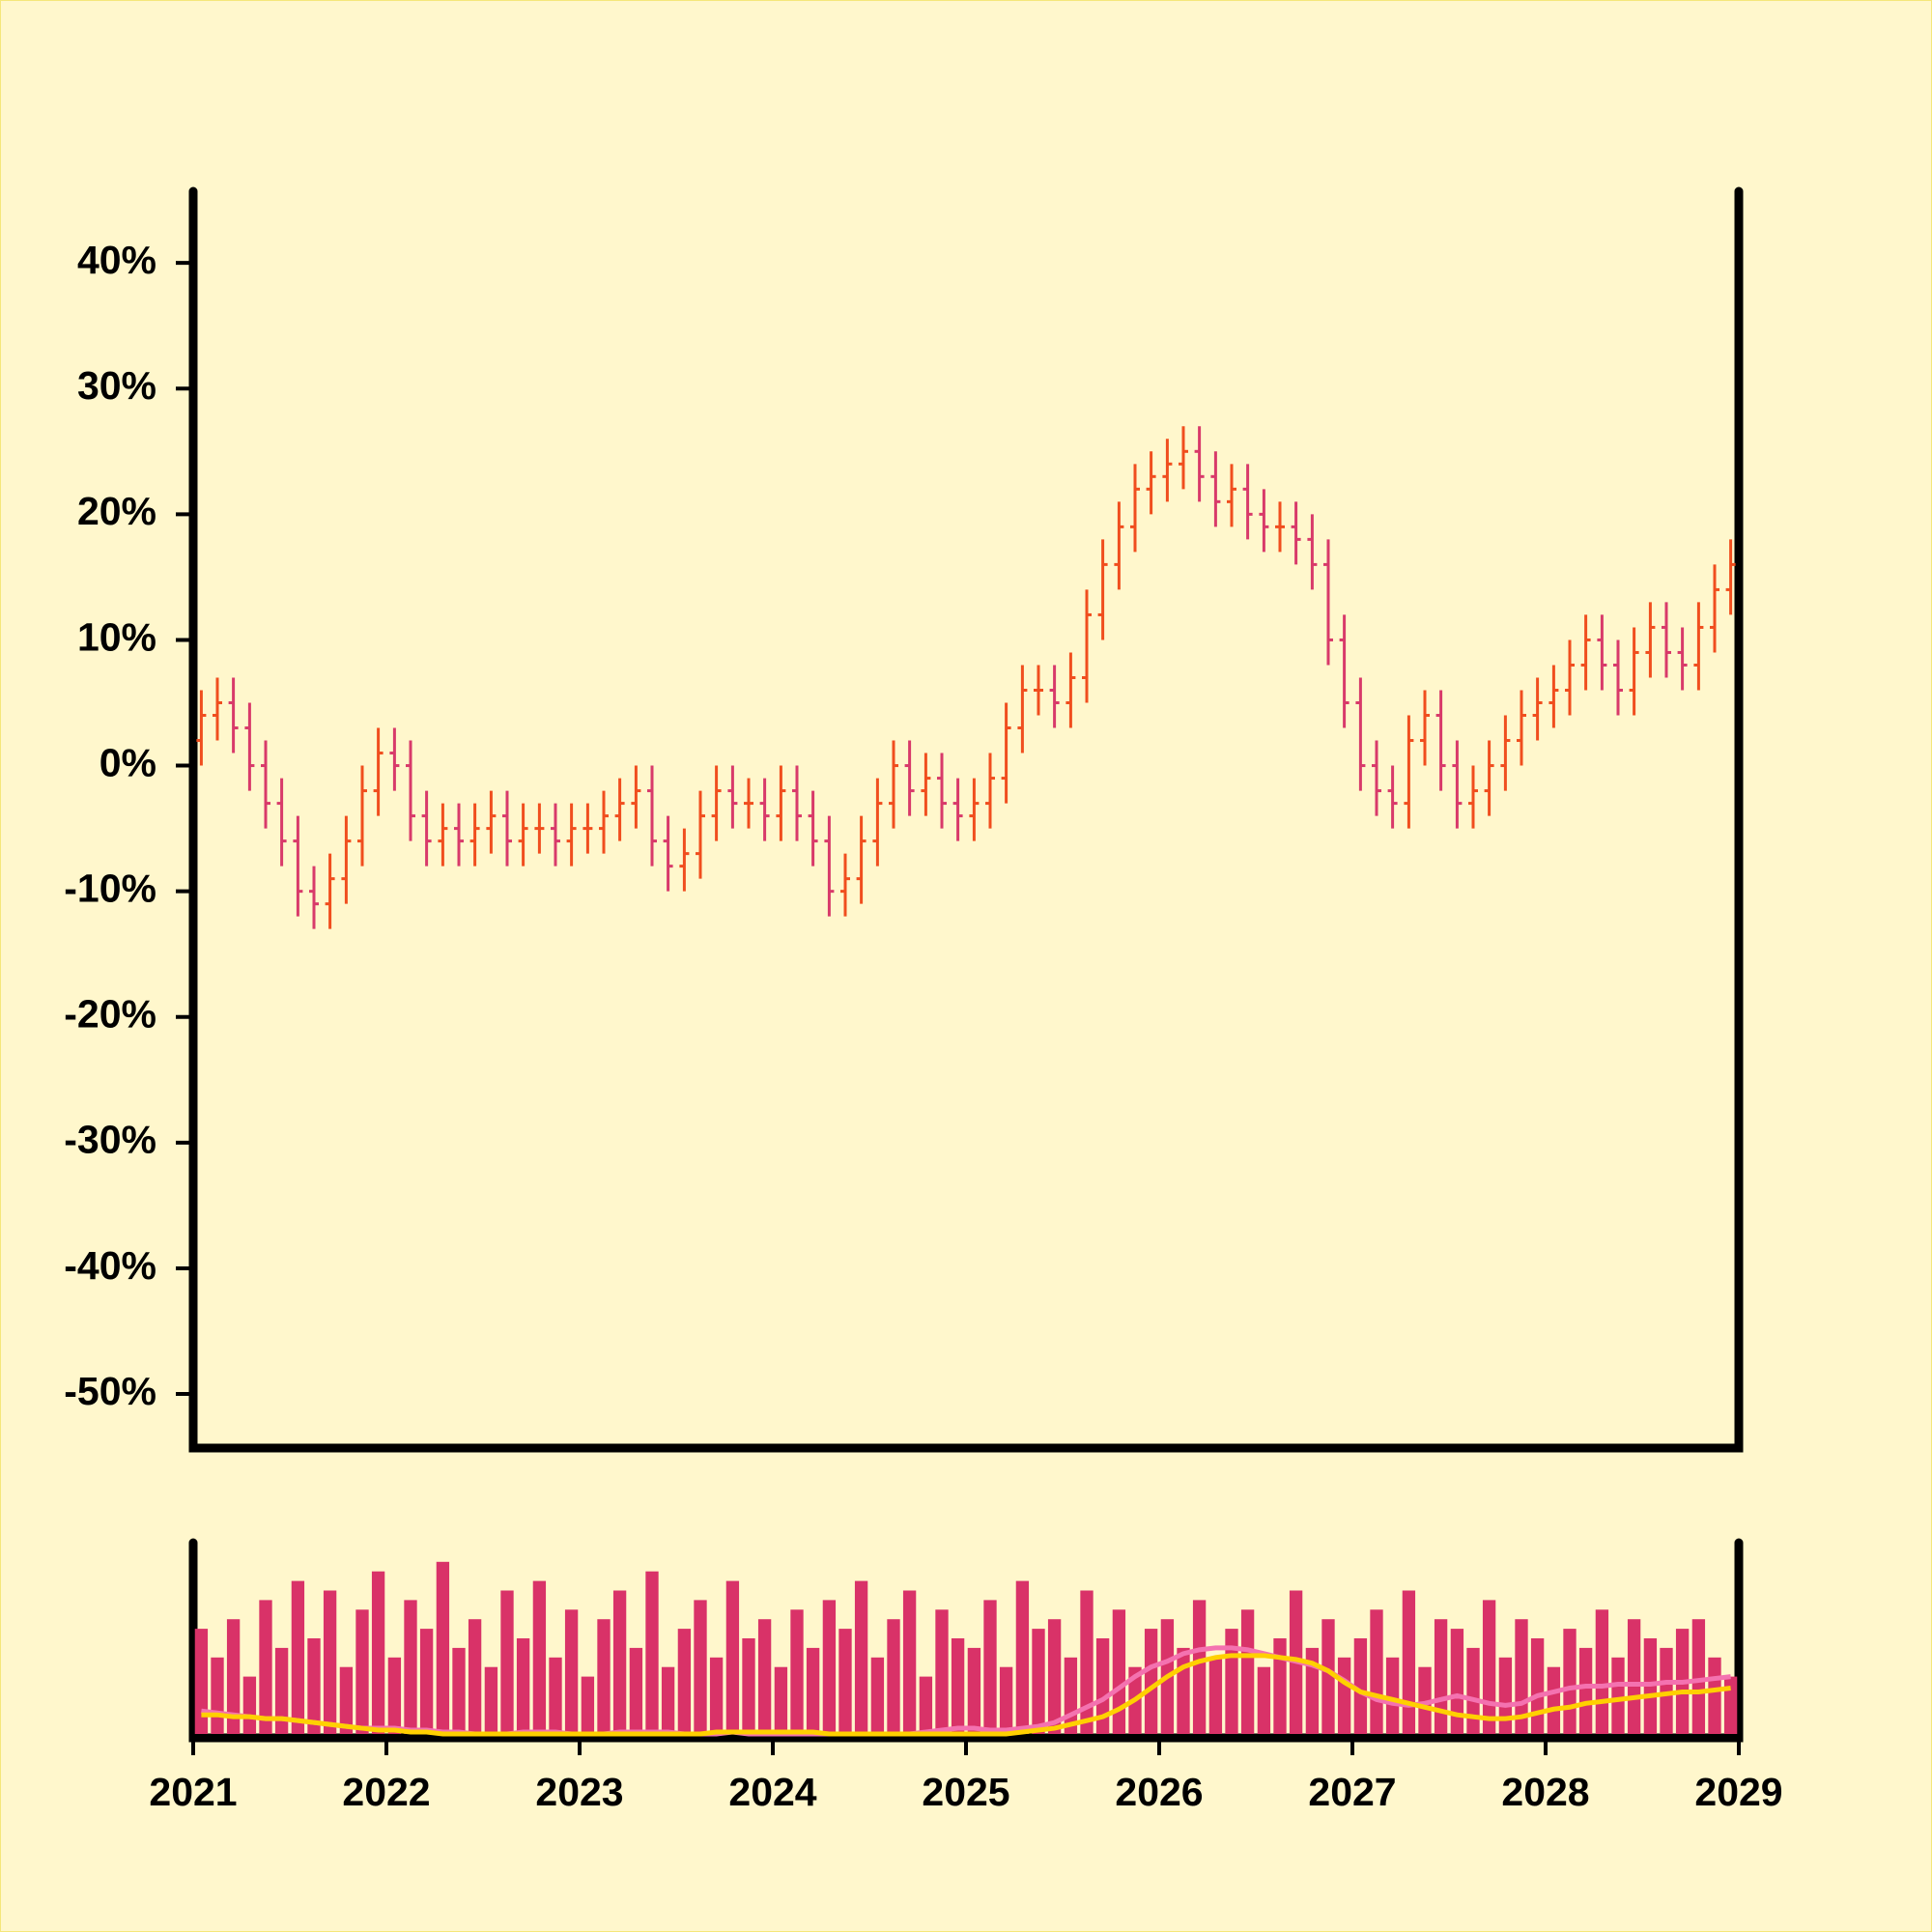 This screenshot has width=1932, height=1932. I want to click on y-tick-label: -30%, so click(110, 1140).